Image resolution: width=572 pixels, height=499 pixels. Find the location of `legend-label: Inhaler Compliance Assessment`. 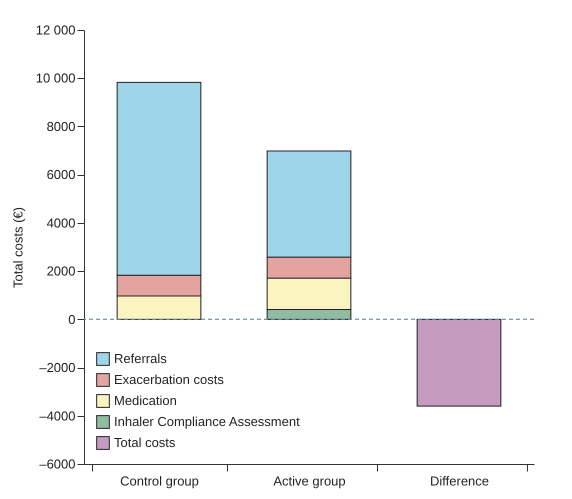

legend-label: Inhaler Compliance Assessment is located at coordinates (207, 421).